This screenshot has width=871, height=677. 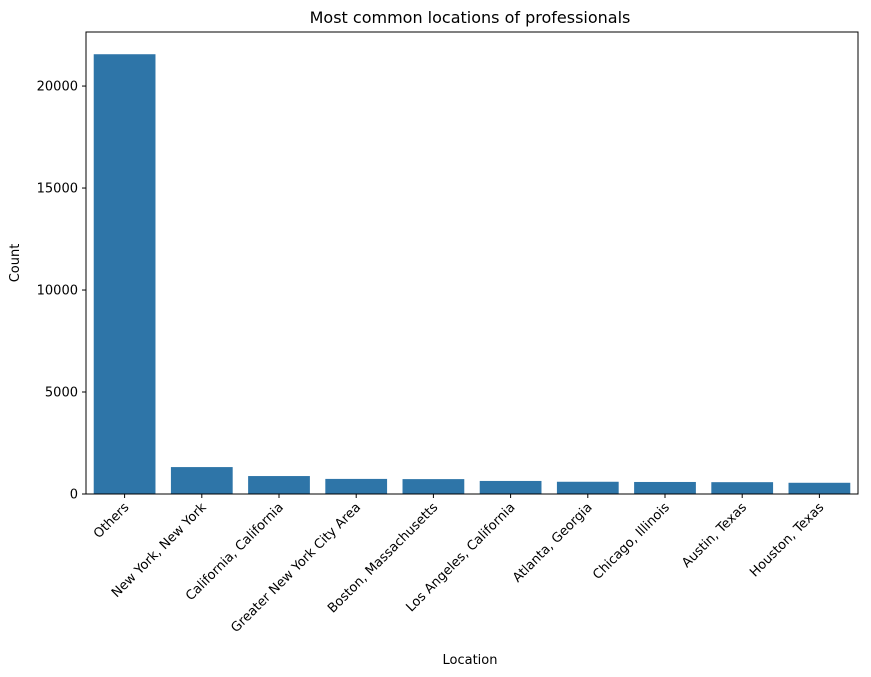 I want to click on y-axis-ticks: 0 5000 10000 15000 20000, so click(x=61, y=291).